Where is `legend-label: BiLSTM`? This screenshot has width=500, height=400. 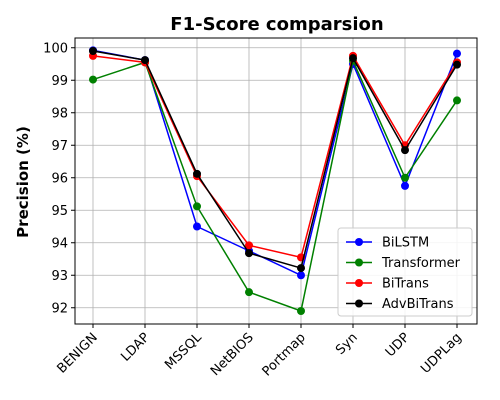
legend-label: BiLSTM is located at coordinates (405, 243).